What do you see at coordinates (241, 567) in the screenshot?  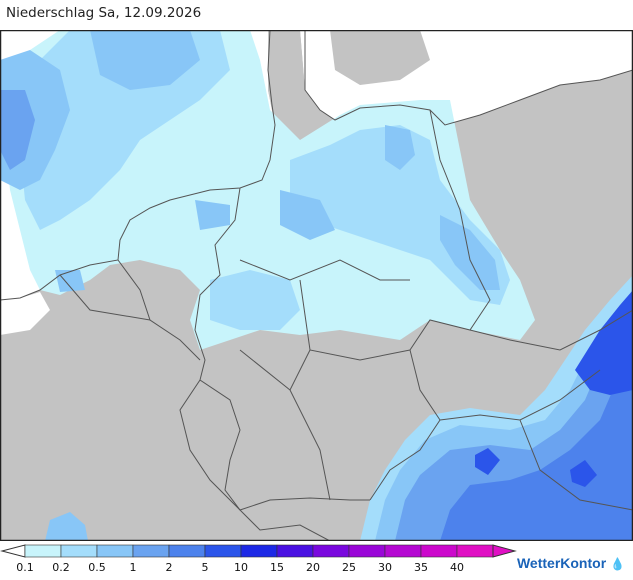 I see `legend-label: 10` at bounding box center [241, 567].